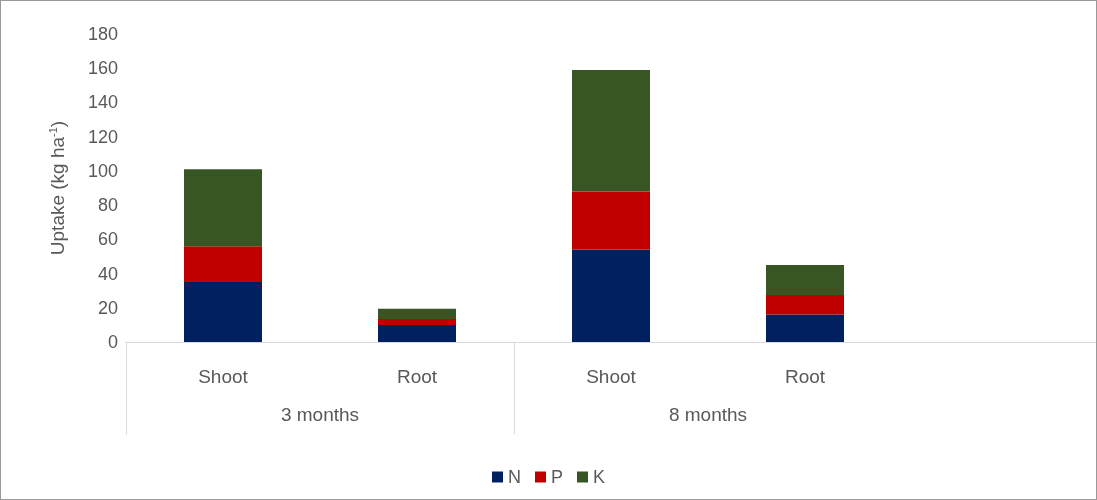  Describe the element at coordinates (514, 477) in the screenshot. I see `legend-label: N` at that location.